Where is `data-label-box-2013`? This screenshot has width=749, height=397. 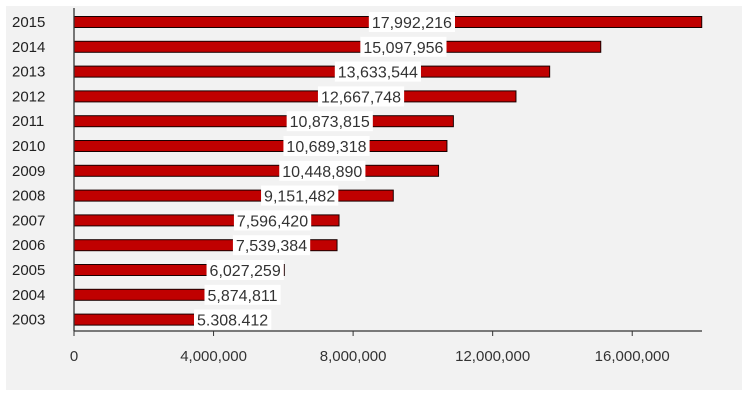
data-label-box-2013 is located at coordinates (377, 71).